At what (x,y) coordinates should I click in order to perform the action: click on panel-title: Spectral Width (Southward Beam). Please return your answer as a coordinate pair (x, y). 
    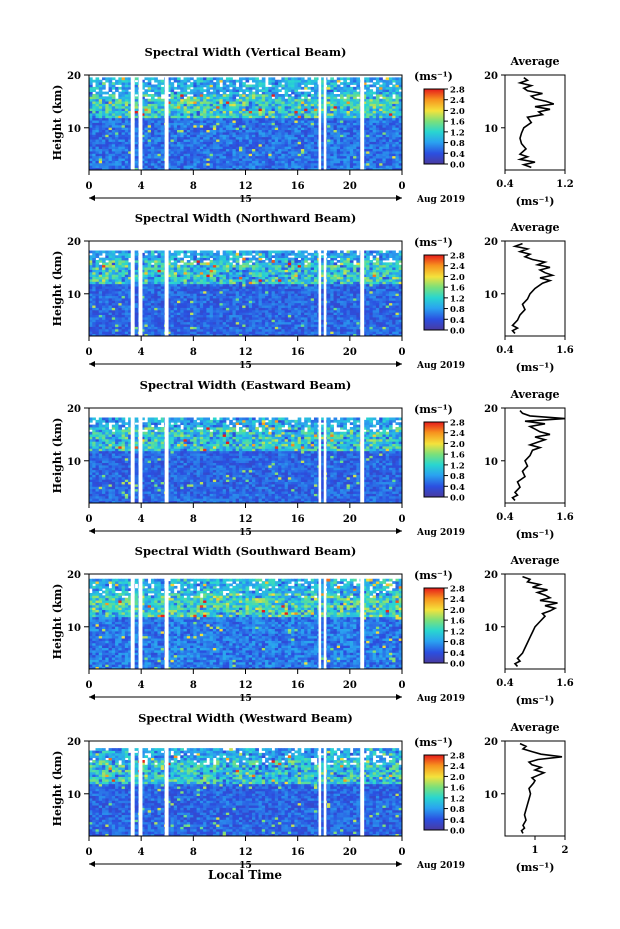
    Looking at the image, I should click on (246, 551).